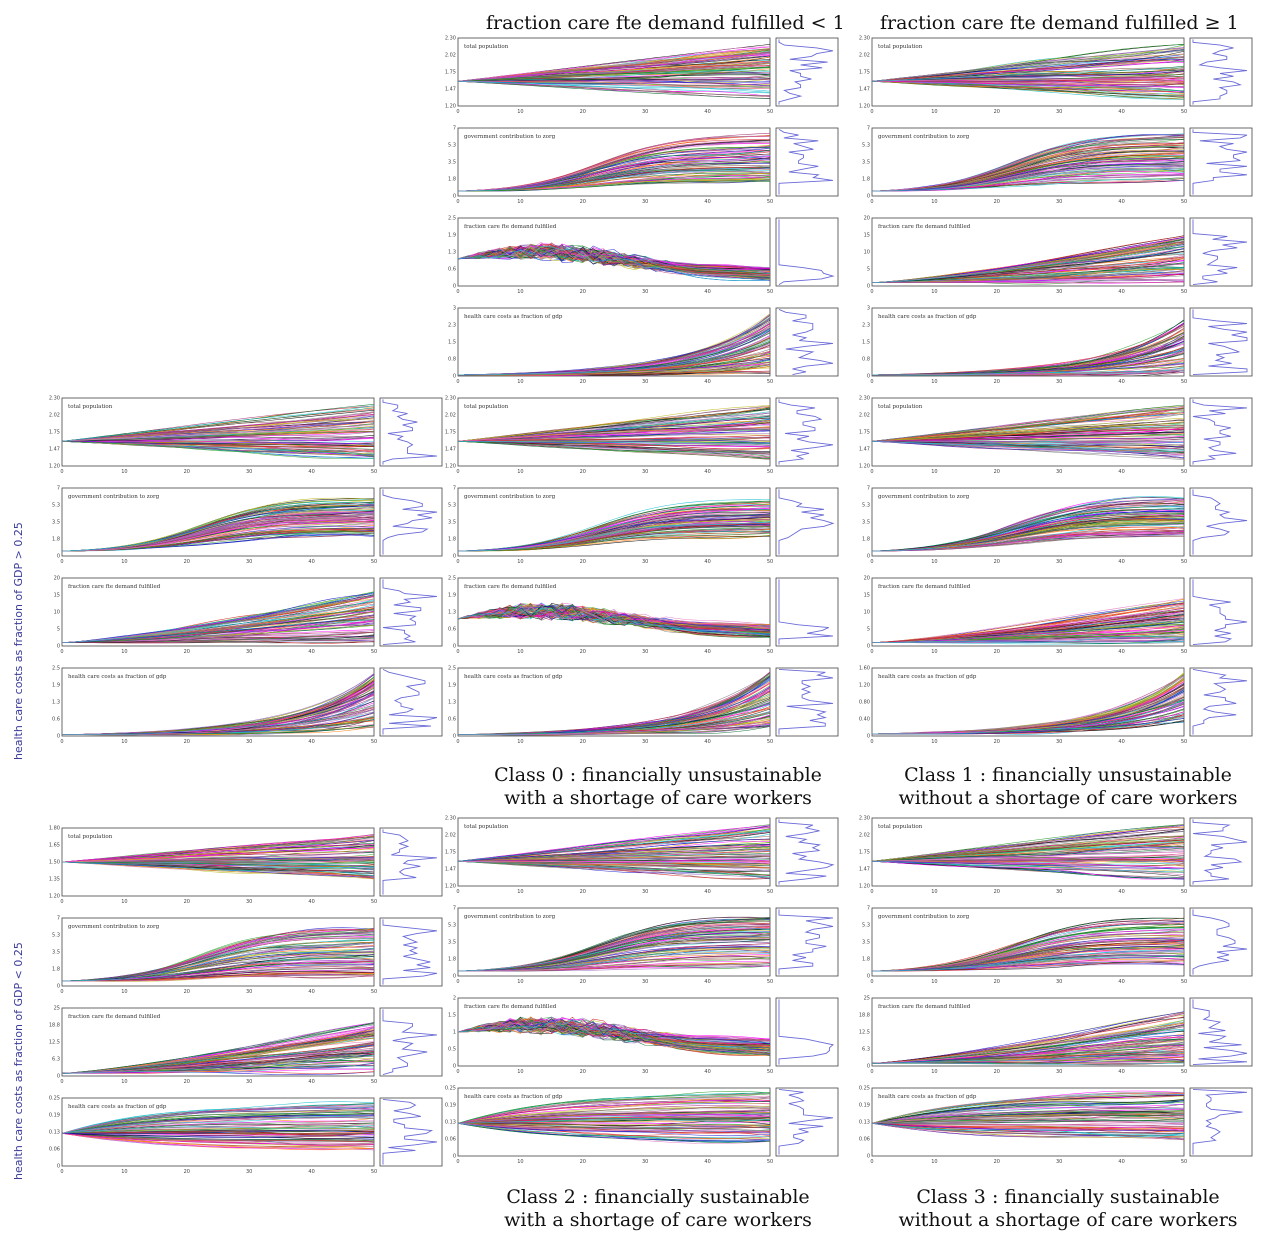 This screenshot has height=1237, width=1268. Describe the element at coordinates (665, 23) in the screenshot. I see `column-header-shortage: fraction care fte demand fulfilled < 1` at that location.